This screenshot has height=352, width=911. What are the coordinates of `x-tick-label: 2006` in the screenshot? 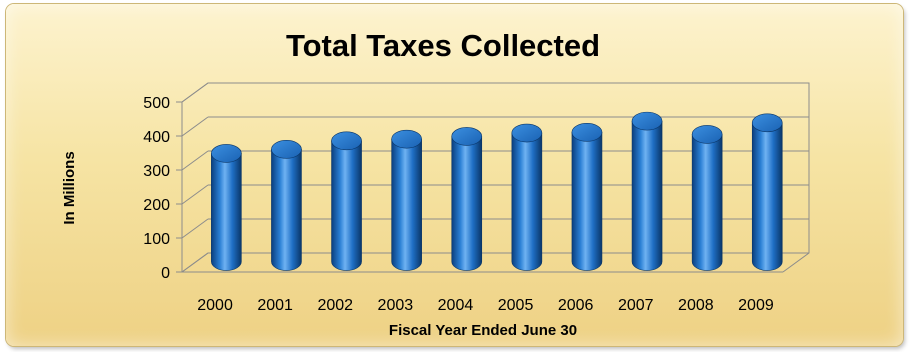 It's located at (576, 305).